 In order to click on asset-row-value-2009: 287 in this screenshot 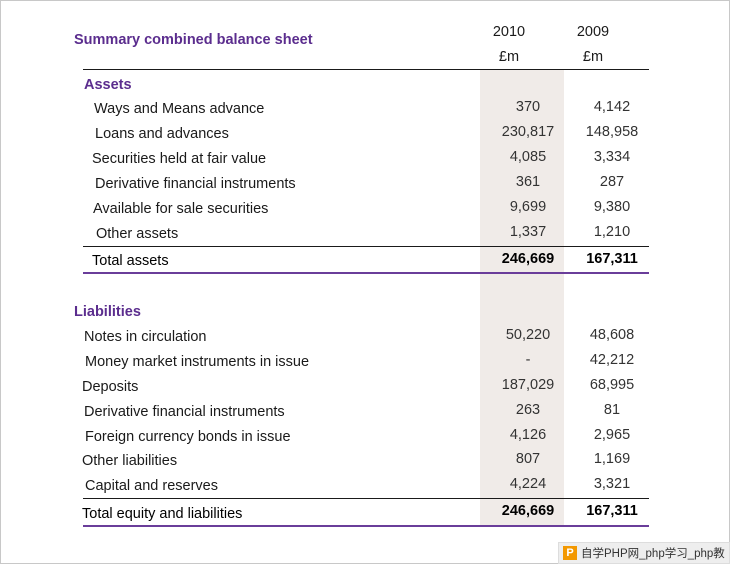, I will do `click(612, 182)`.